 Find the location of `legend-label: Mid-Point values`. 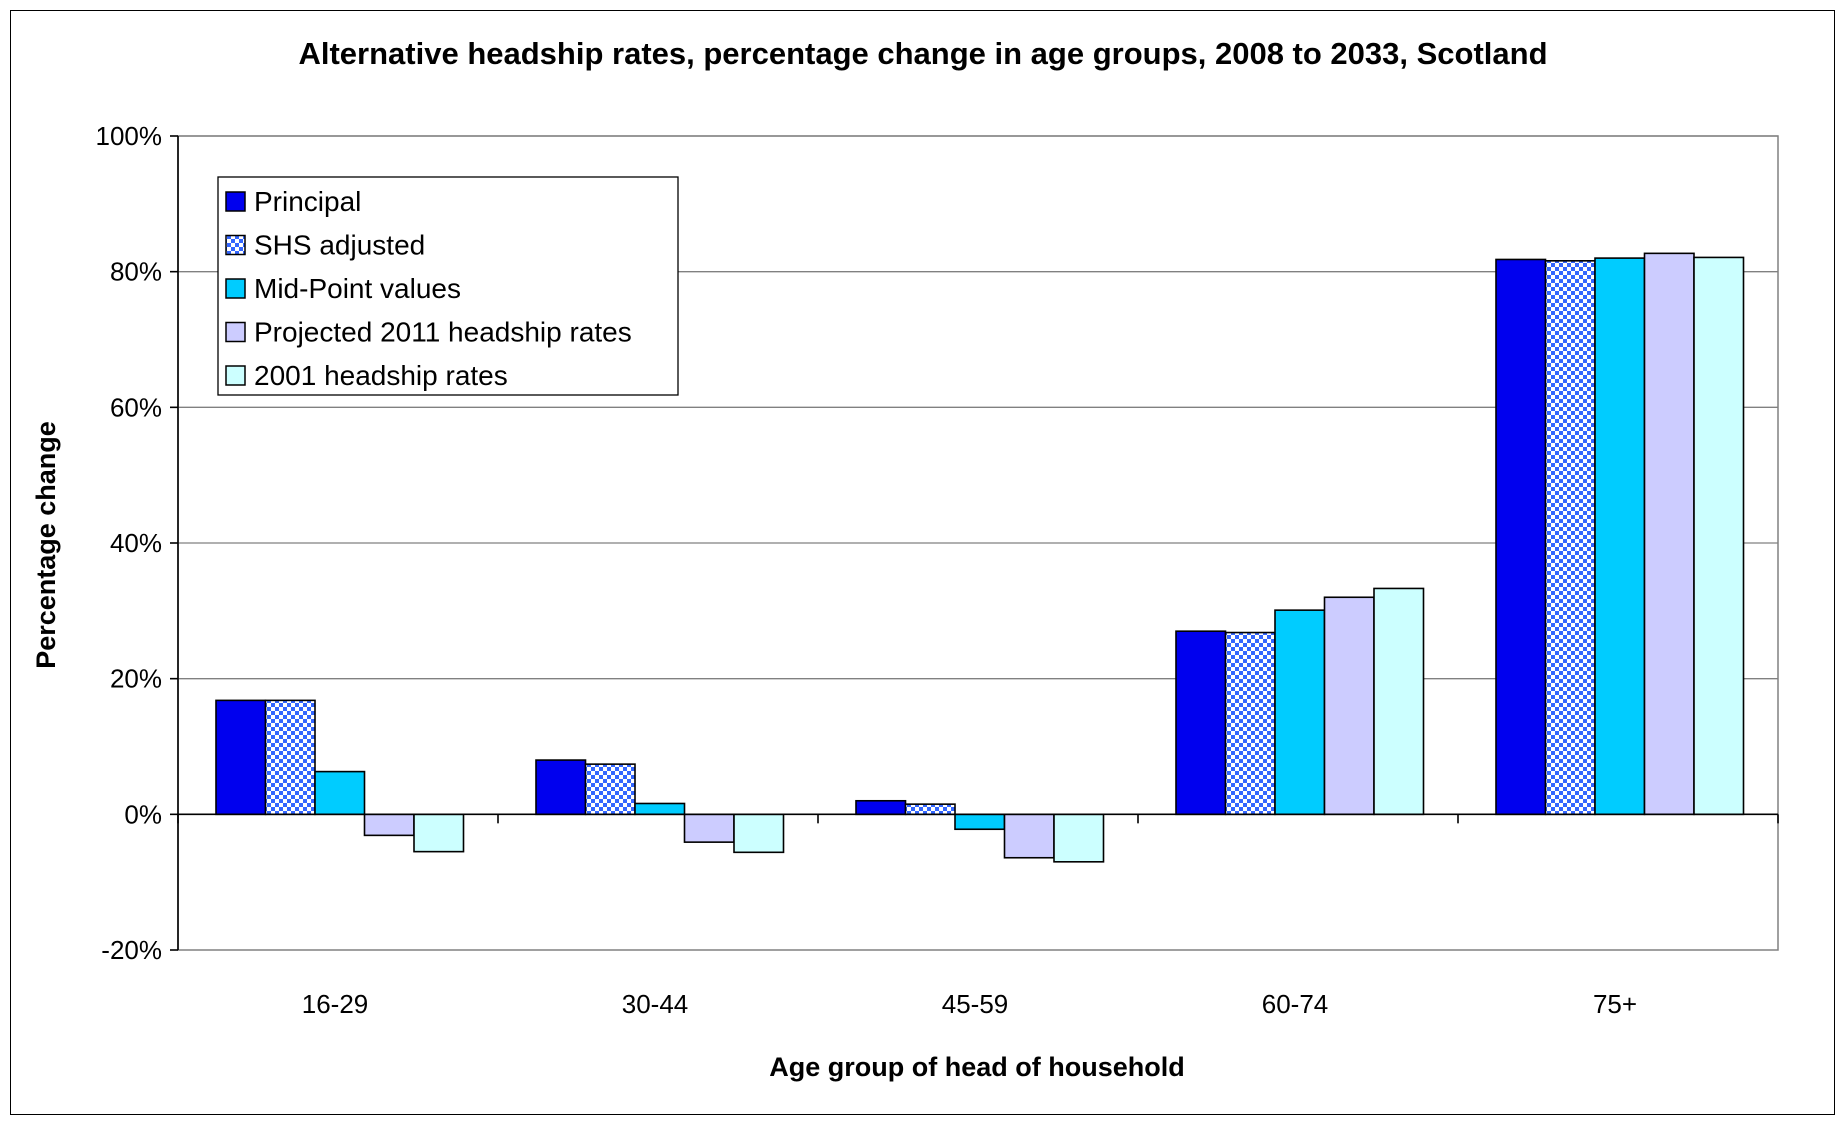

legend-label: Mid-Point values is located at coordinates (357, 288).